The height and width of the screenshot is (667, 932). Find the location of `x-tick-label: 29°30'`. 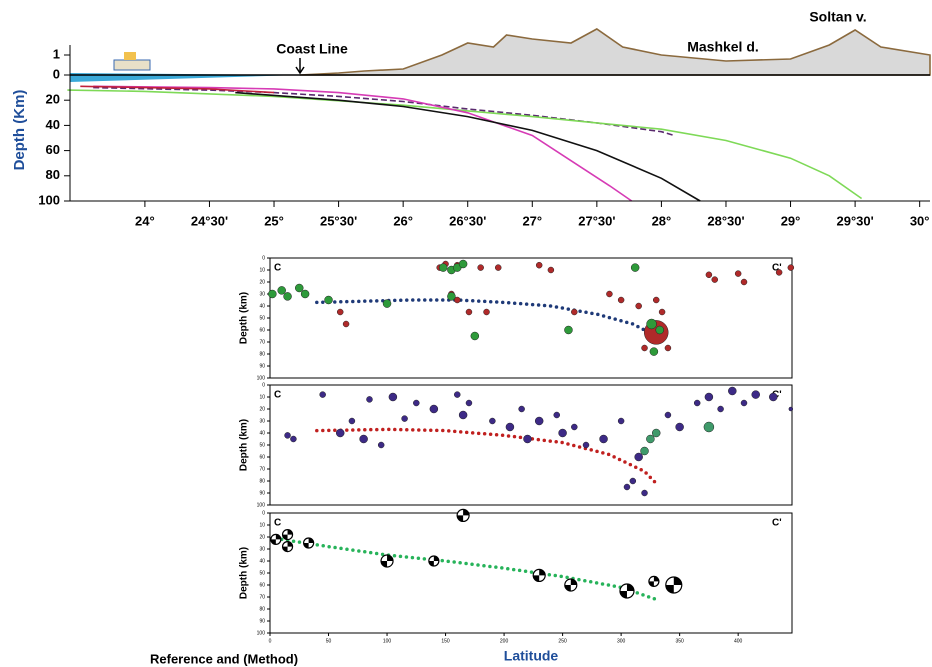

x-tick-label: 29°30' is located at coordinates (854, 220).